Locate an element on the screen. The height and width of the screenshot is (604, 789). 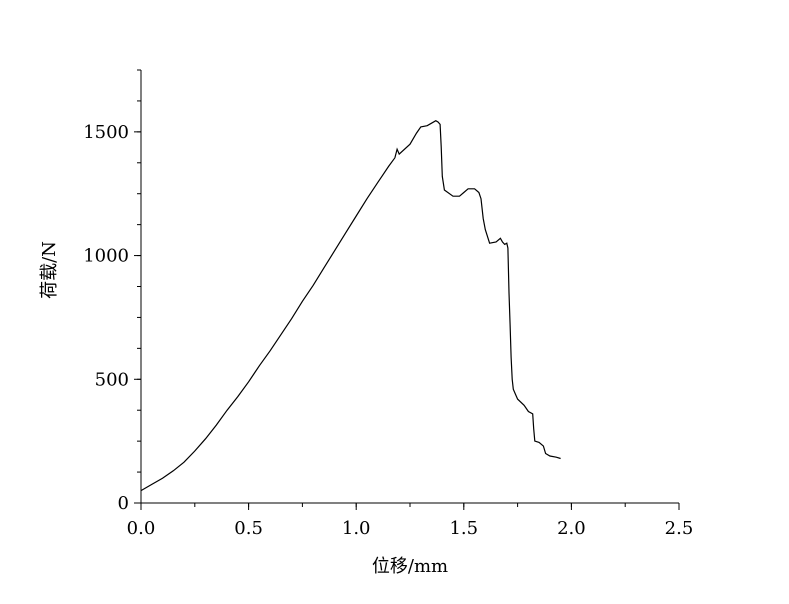
x-tick-label: 2.5 is located at coordinates (679, 528).